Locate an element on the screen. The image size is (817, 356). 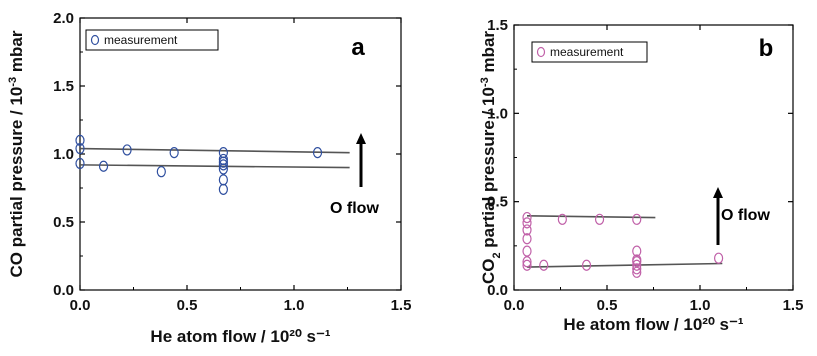
panel-label: b is located at coordinates (766, 48).